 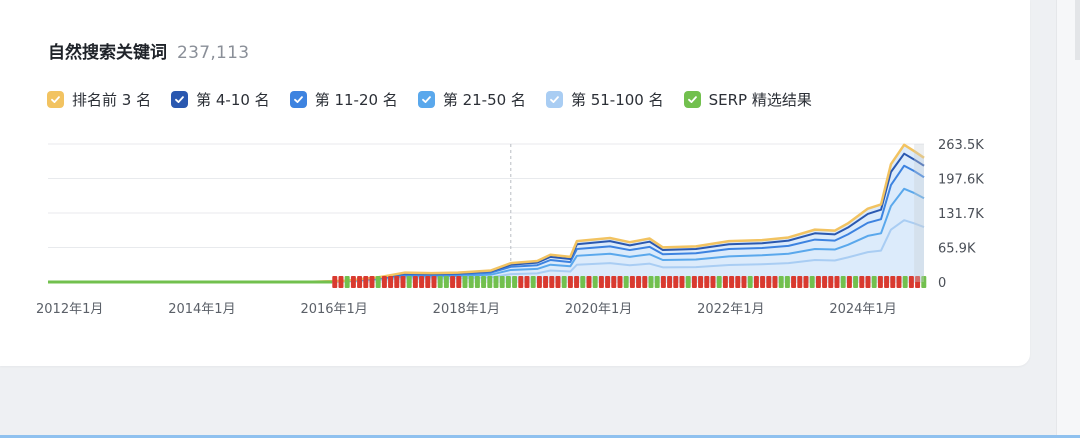 What do you see at coordinates (957, 249) in the screenshot?
I see `y-tick-label: 65.9K` at bounding box center [957, 249].